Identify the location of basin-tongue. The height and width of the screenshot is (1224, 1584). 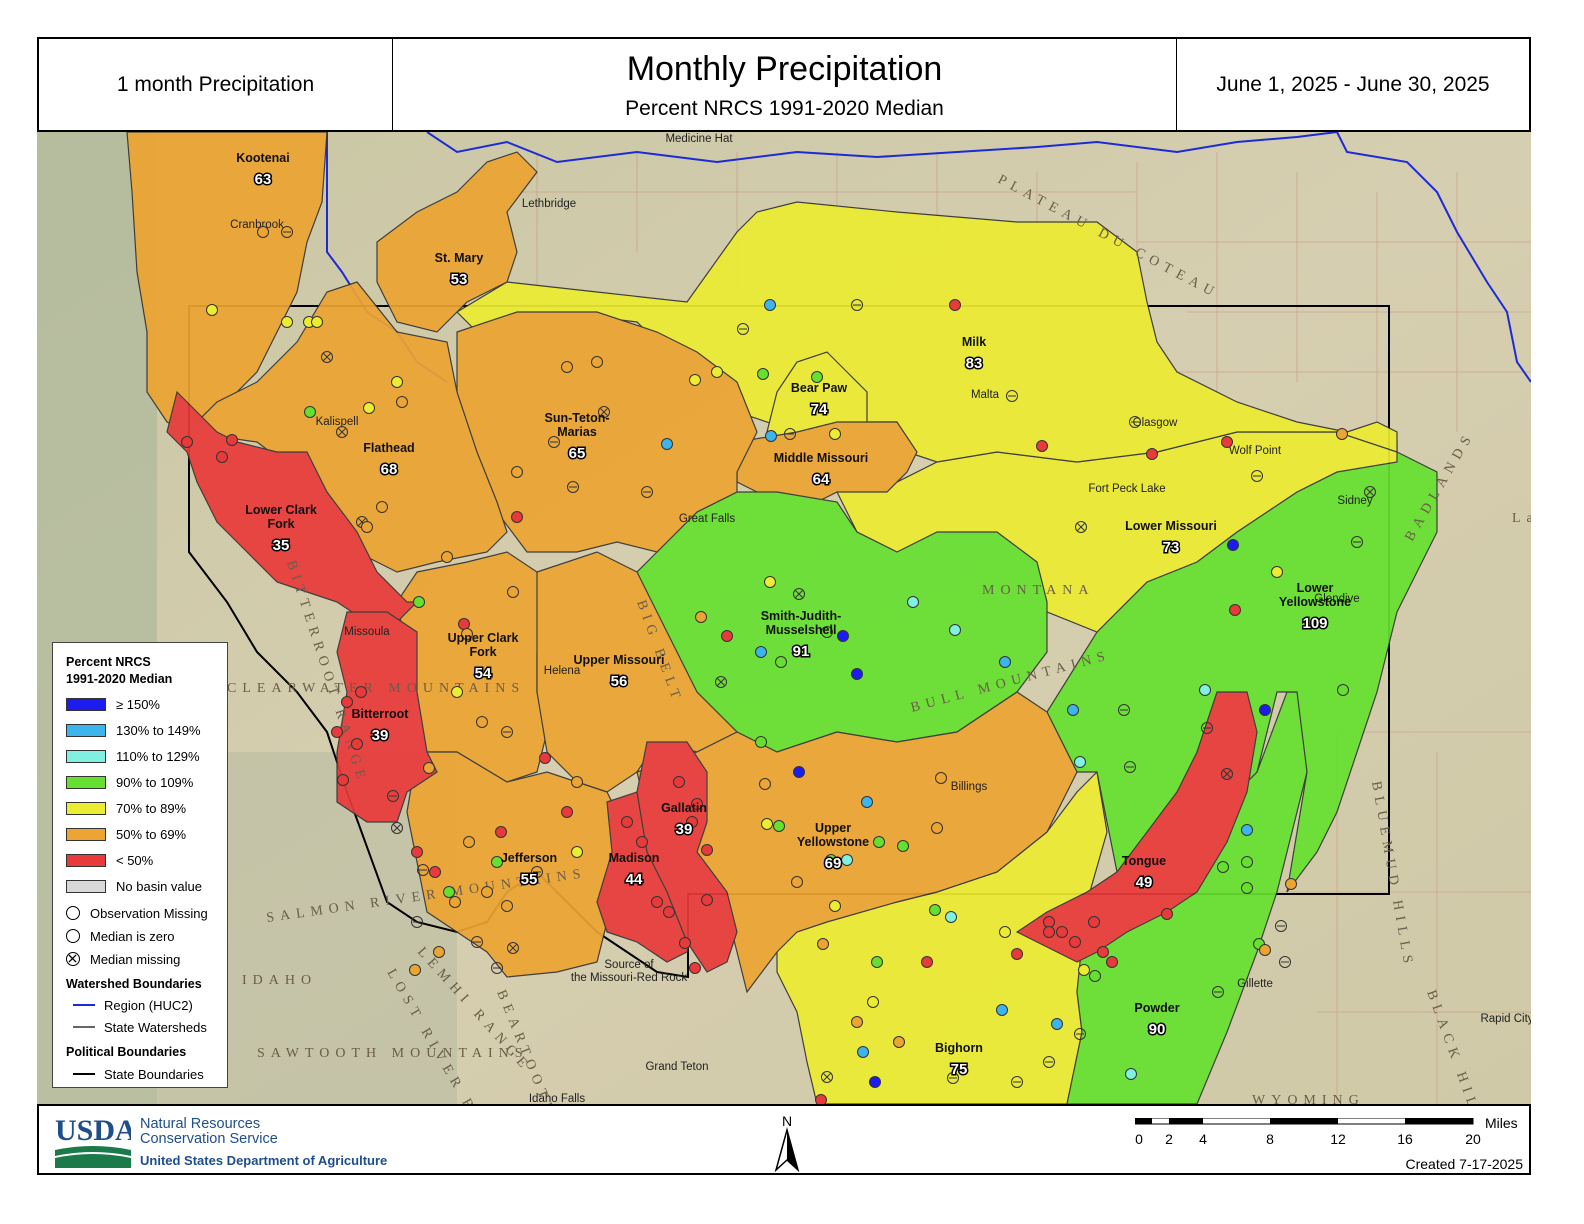
(1136, 827).